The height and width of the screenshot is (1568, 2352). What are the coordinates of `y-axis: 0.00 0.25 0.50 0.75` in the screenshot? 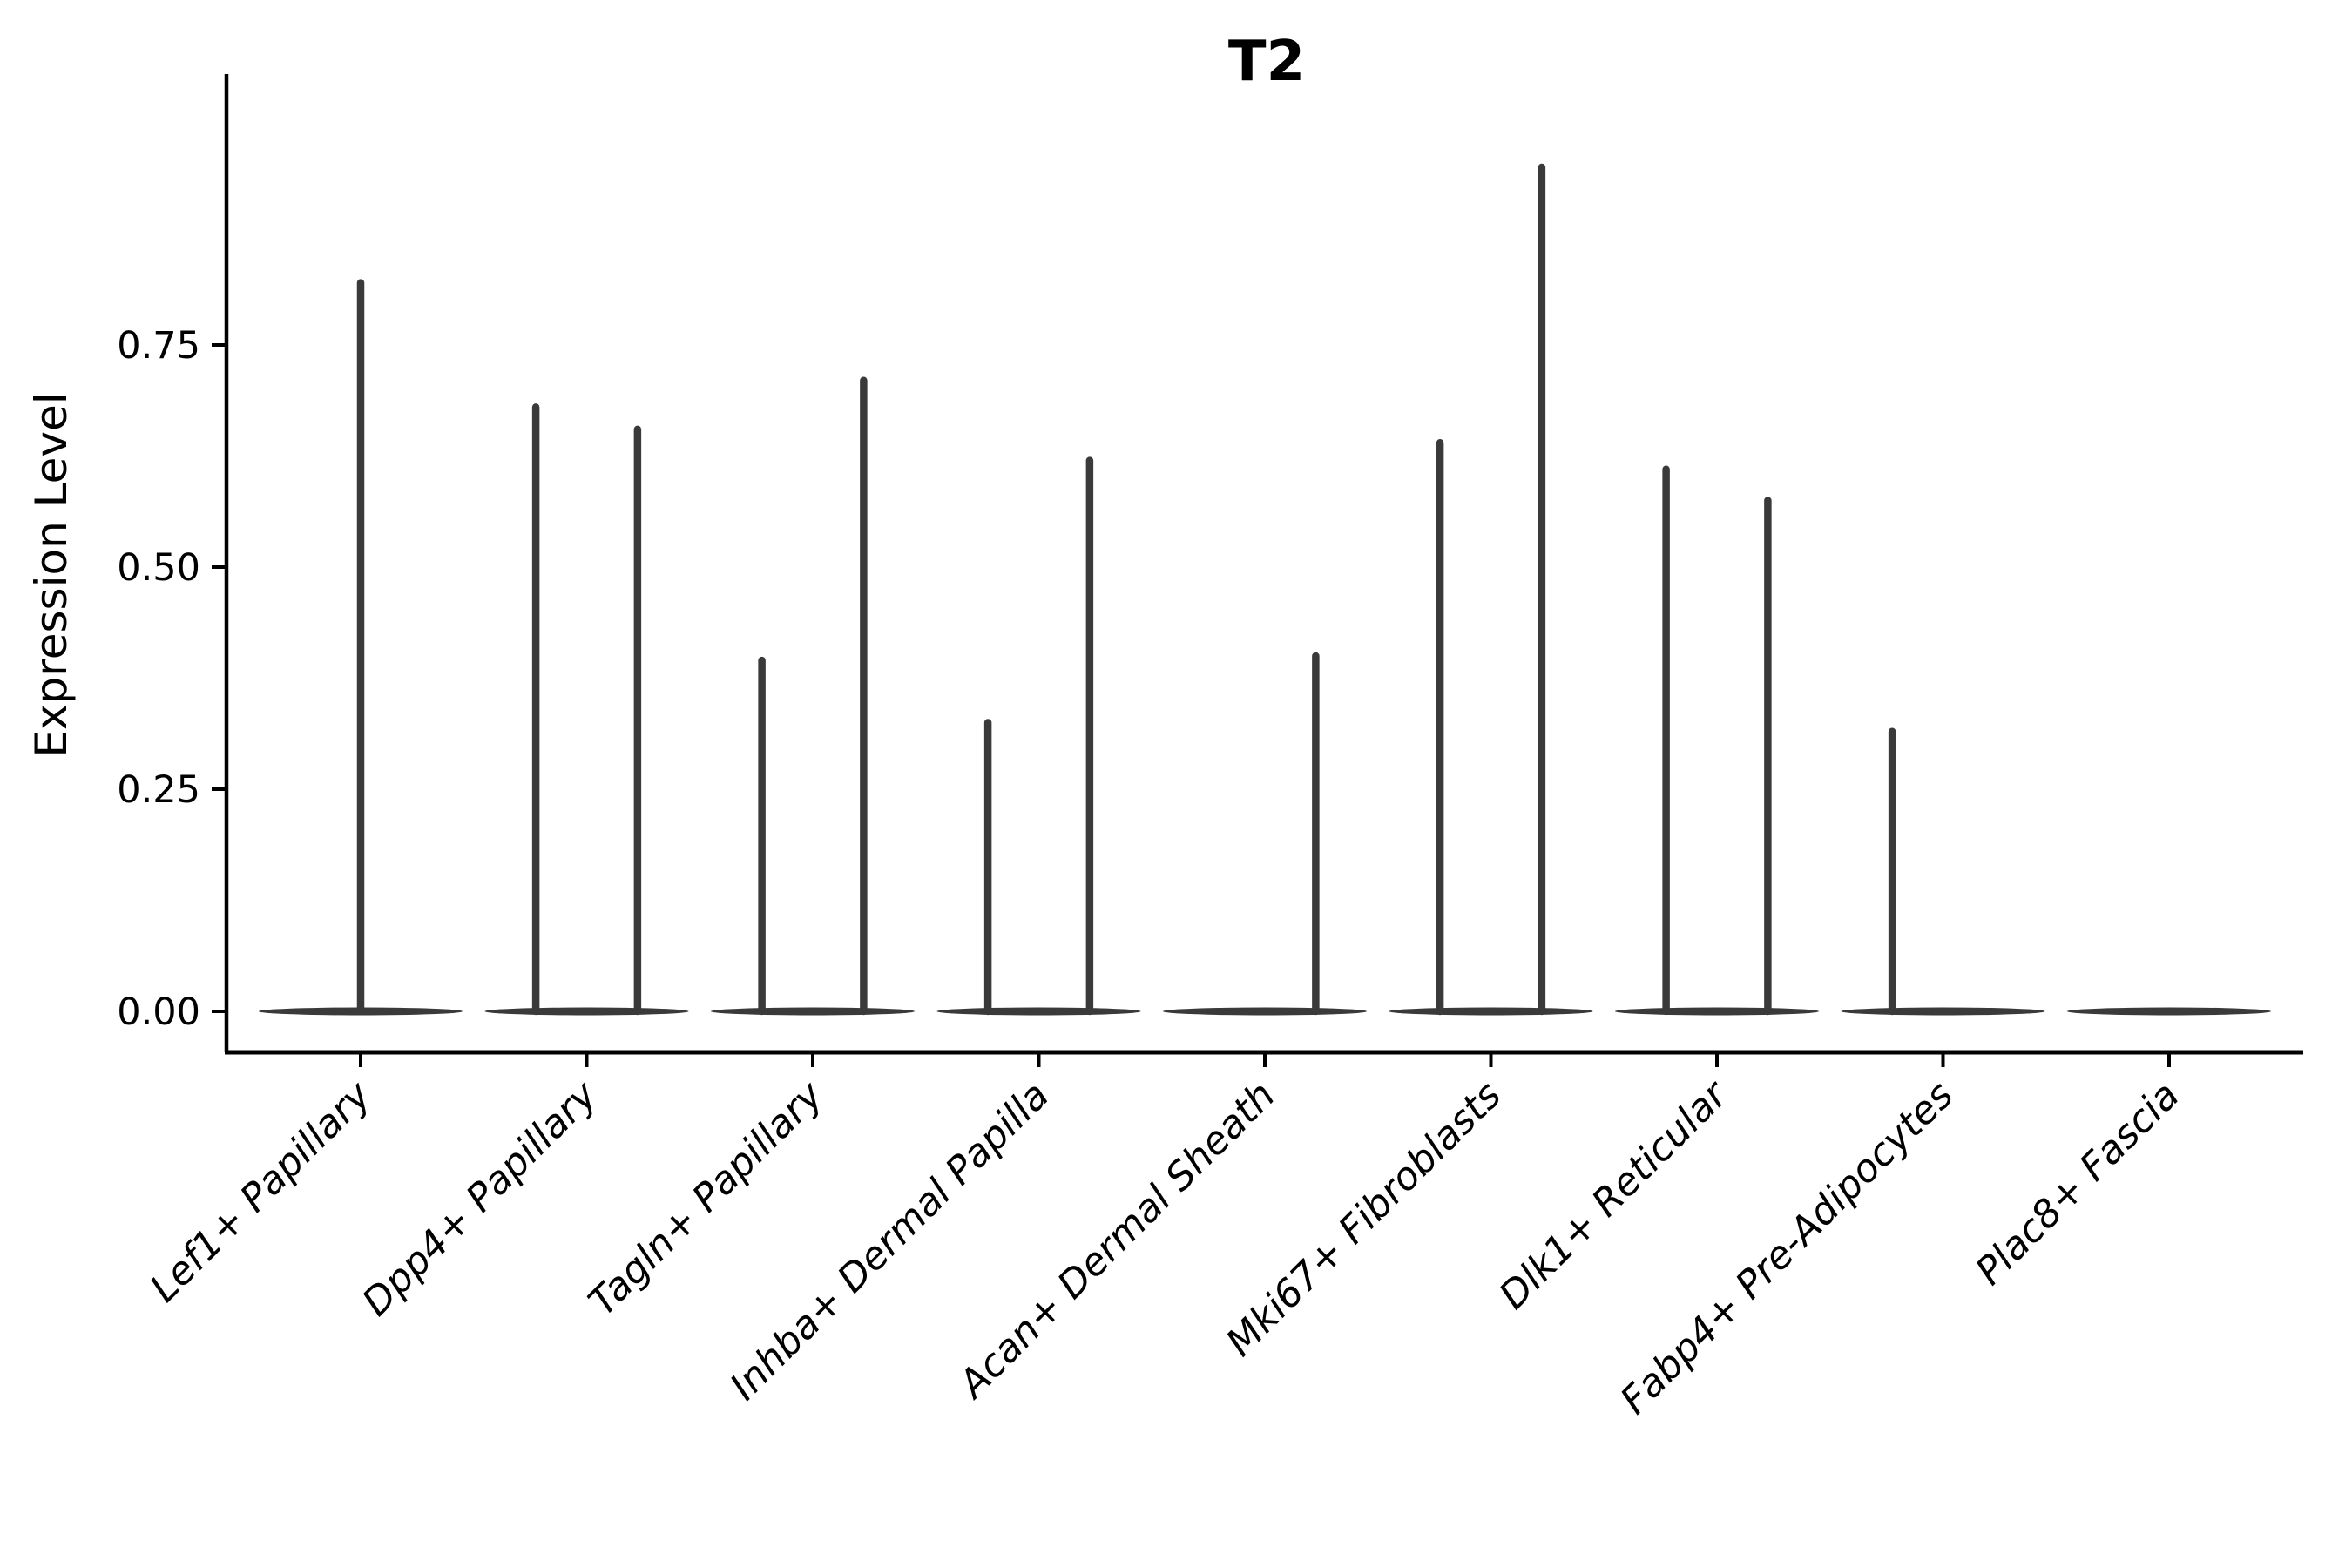 It's located at (173, 563).